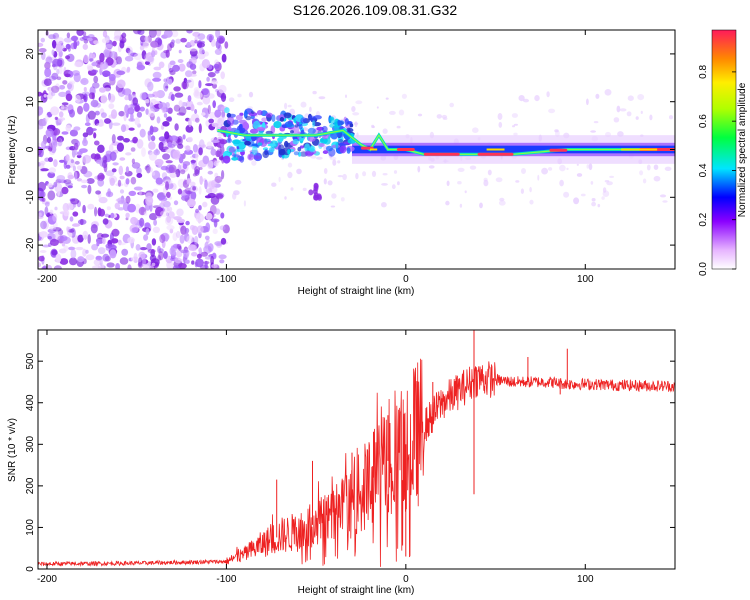 The image size is (750, 600). Describe the element at coordinates (639, 149) in the screenshot. I see `carrier-warm` at that location.